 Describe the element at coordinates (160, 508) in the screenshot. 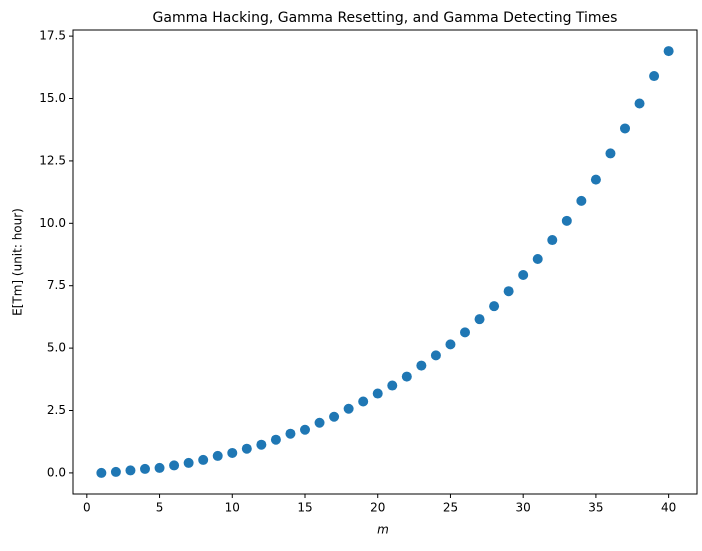

I see `x-tick-label: 5` at that location.